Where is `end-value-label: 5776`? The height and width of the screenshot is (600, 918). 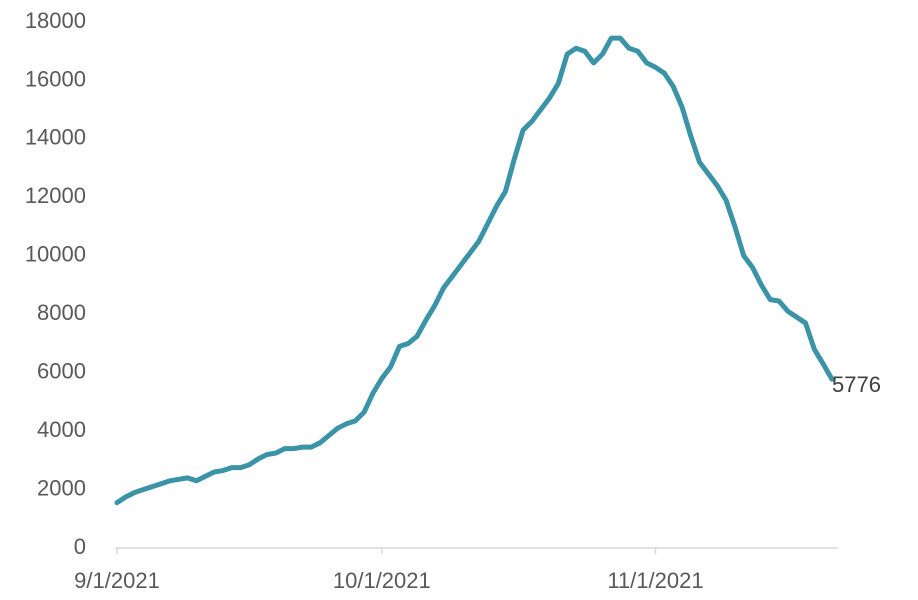
end-value-label: 5776 is located at coordinates (856, 384).